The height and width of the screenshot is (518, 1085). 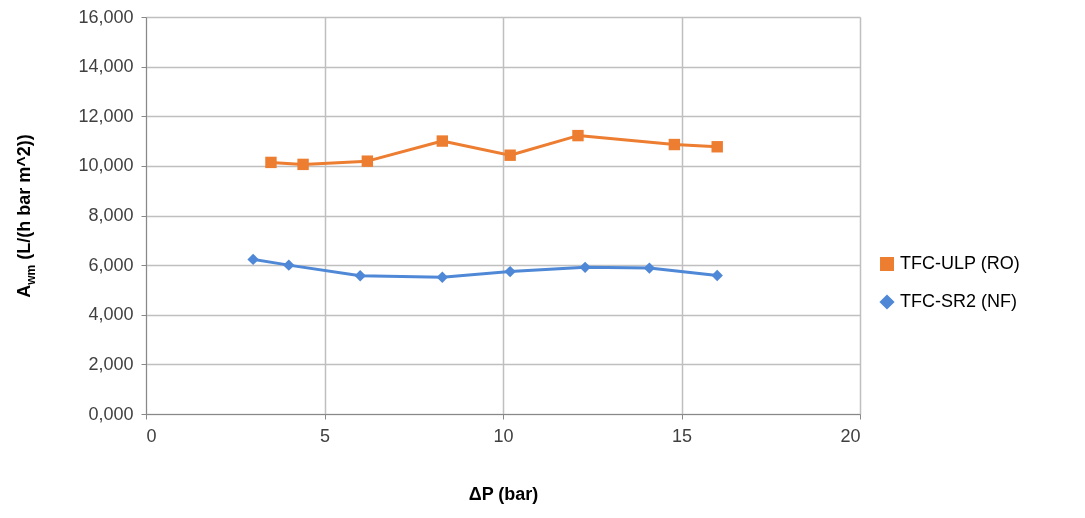 What do you see at coordinates (106, 165) in the screenshot?
I see `y-tick-label: 10,000` at bounding box center [106, 165].